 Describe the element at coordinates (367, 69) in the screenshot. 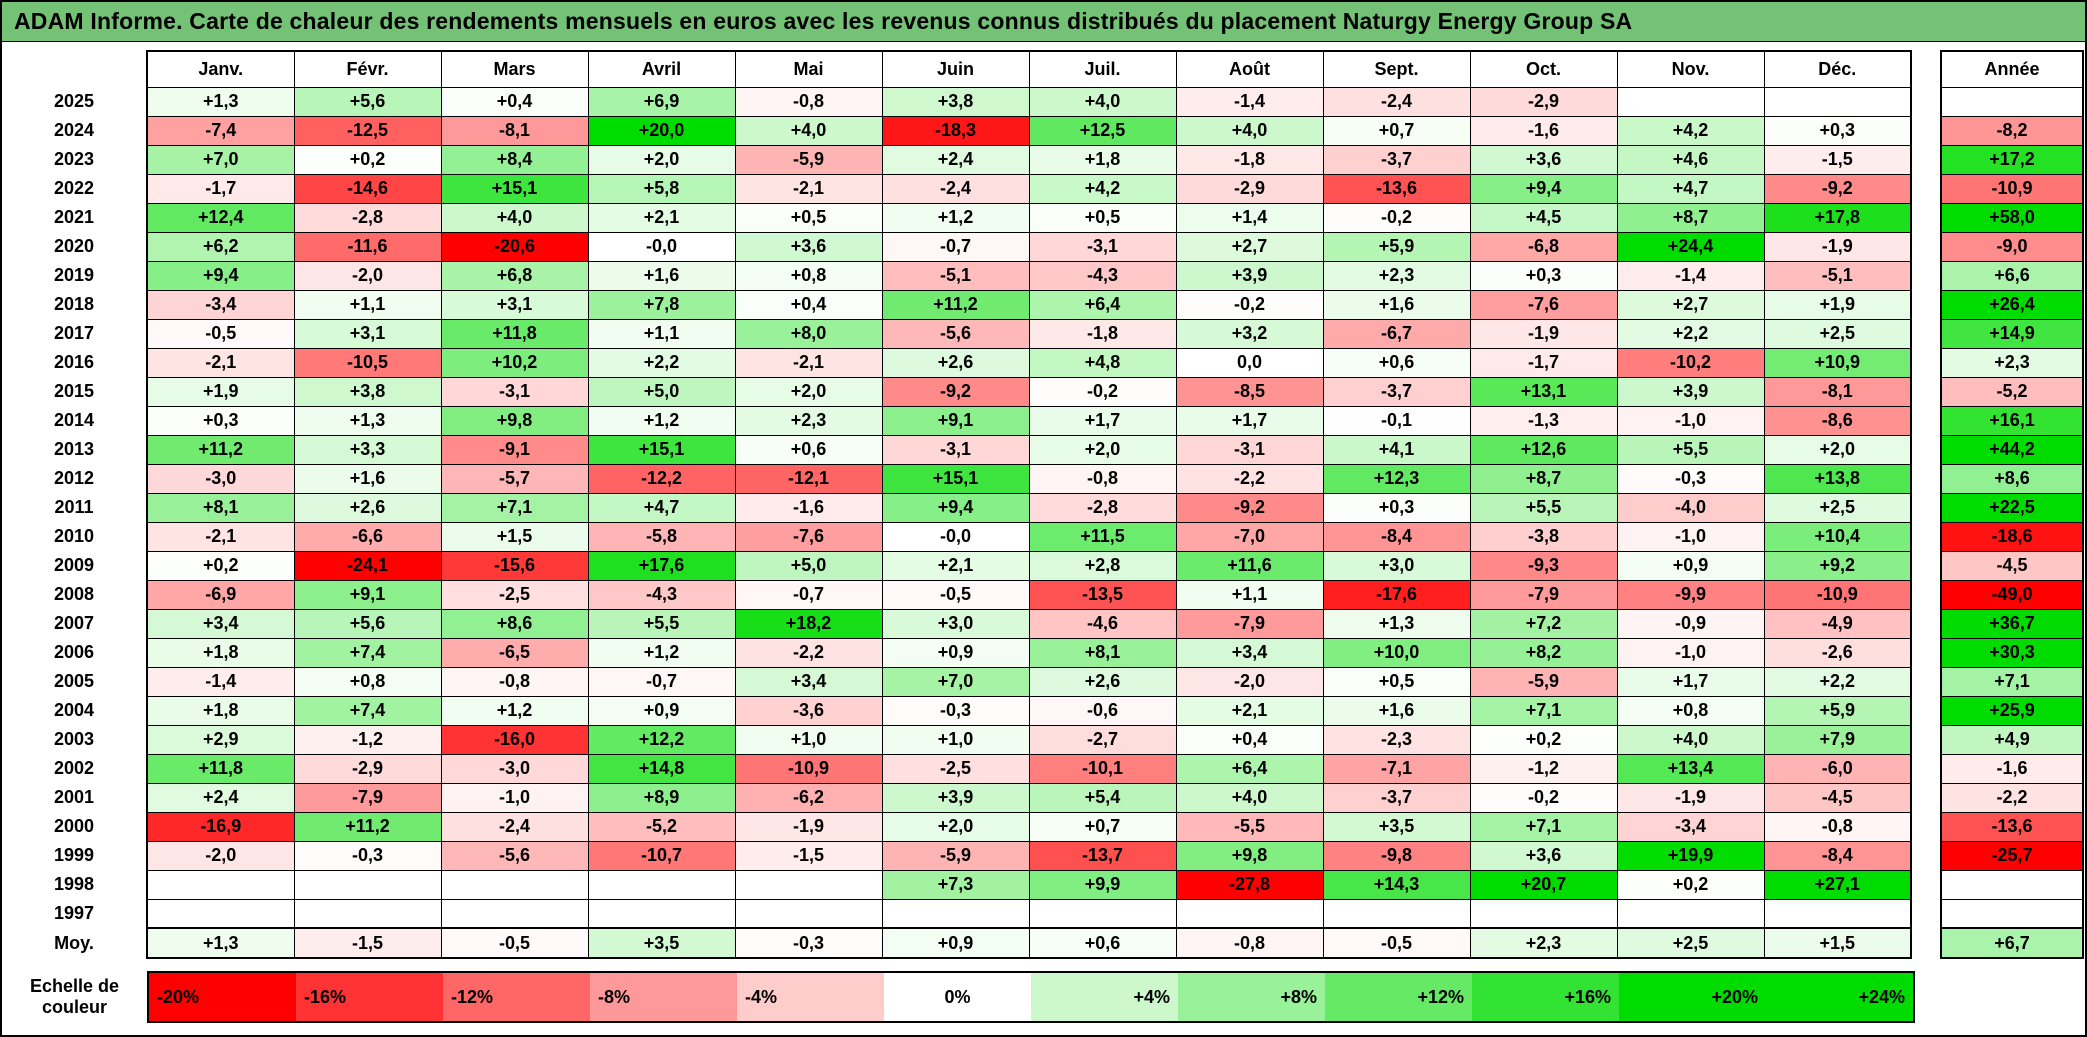

I see `month-header: Févr.` at that location.